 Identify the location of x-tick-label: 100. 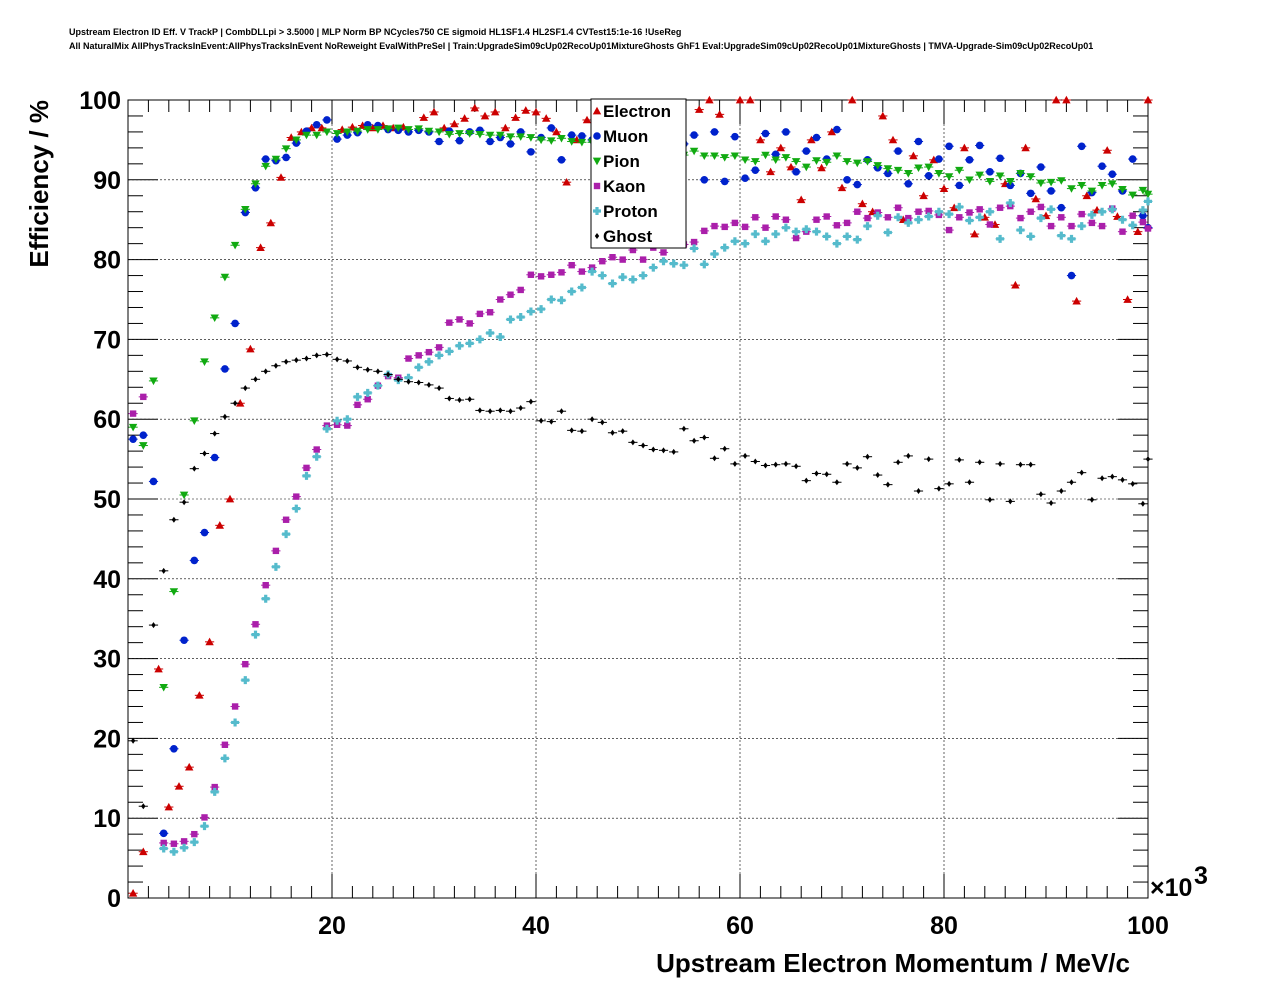
(1148, 926).